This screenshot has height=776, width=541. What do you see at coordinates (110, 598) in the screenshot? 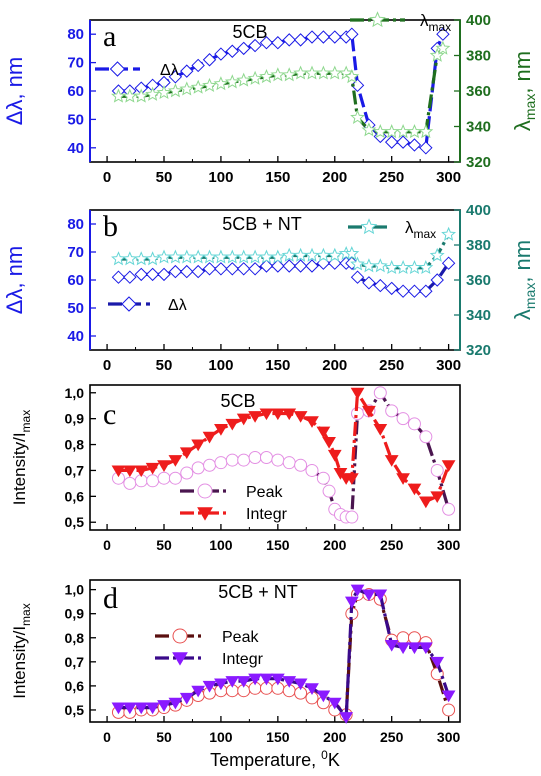
I see `panel-letter: d` at bounding box center [110, 598].